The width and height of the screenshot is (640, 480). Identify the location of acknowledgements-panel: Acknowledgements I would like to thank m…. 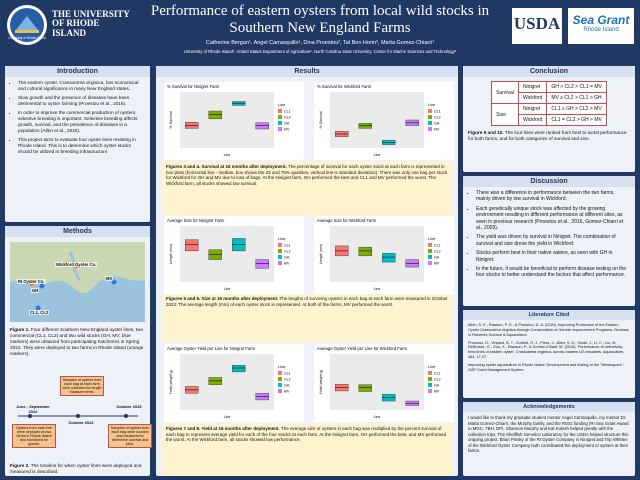
(549, 439).